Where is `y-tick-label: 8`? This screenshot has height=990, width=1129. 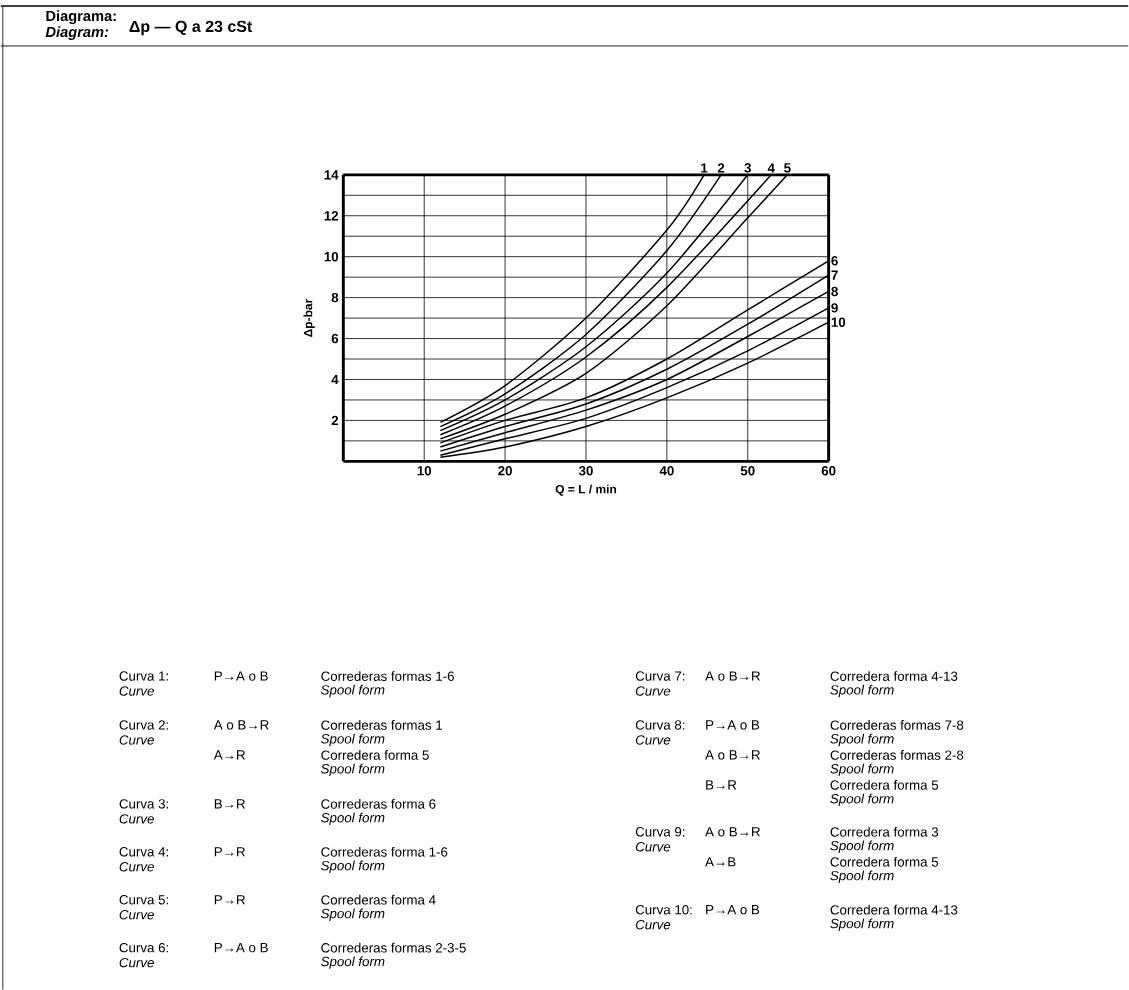 y-tick-label: 8 is located at coordinates (335, 297).